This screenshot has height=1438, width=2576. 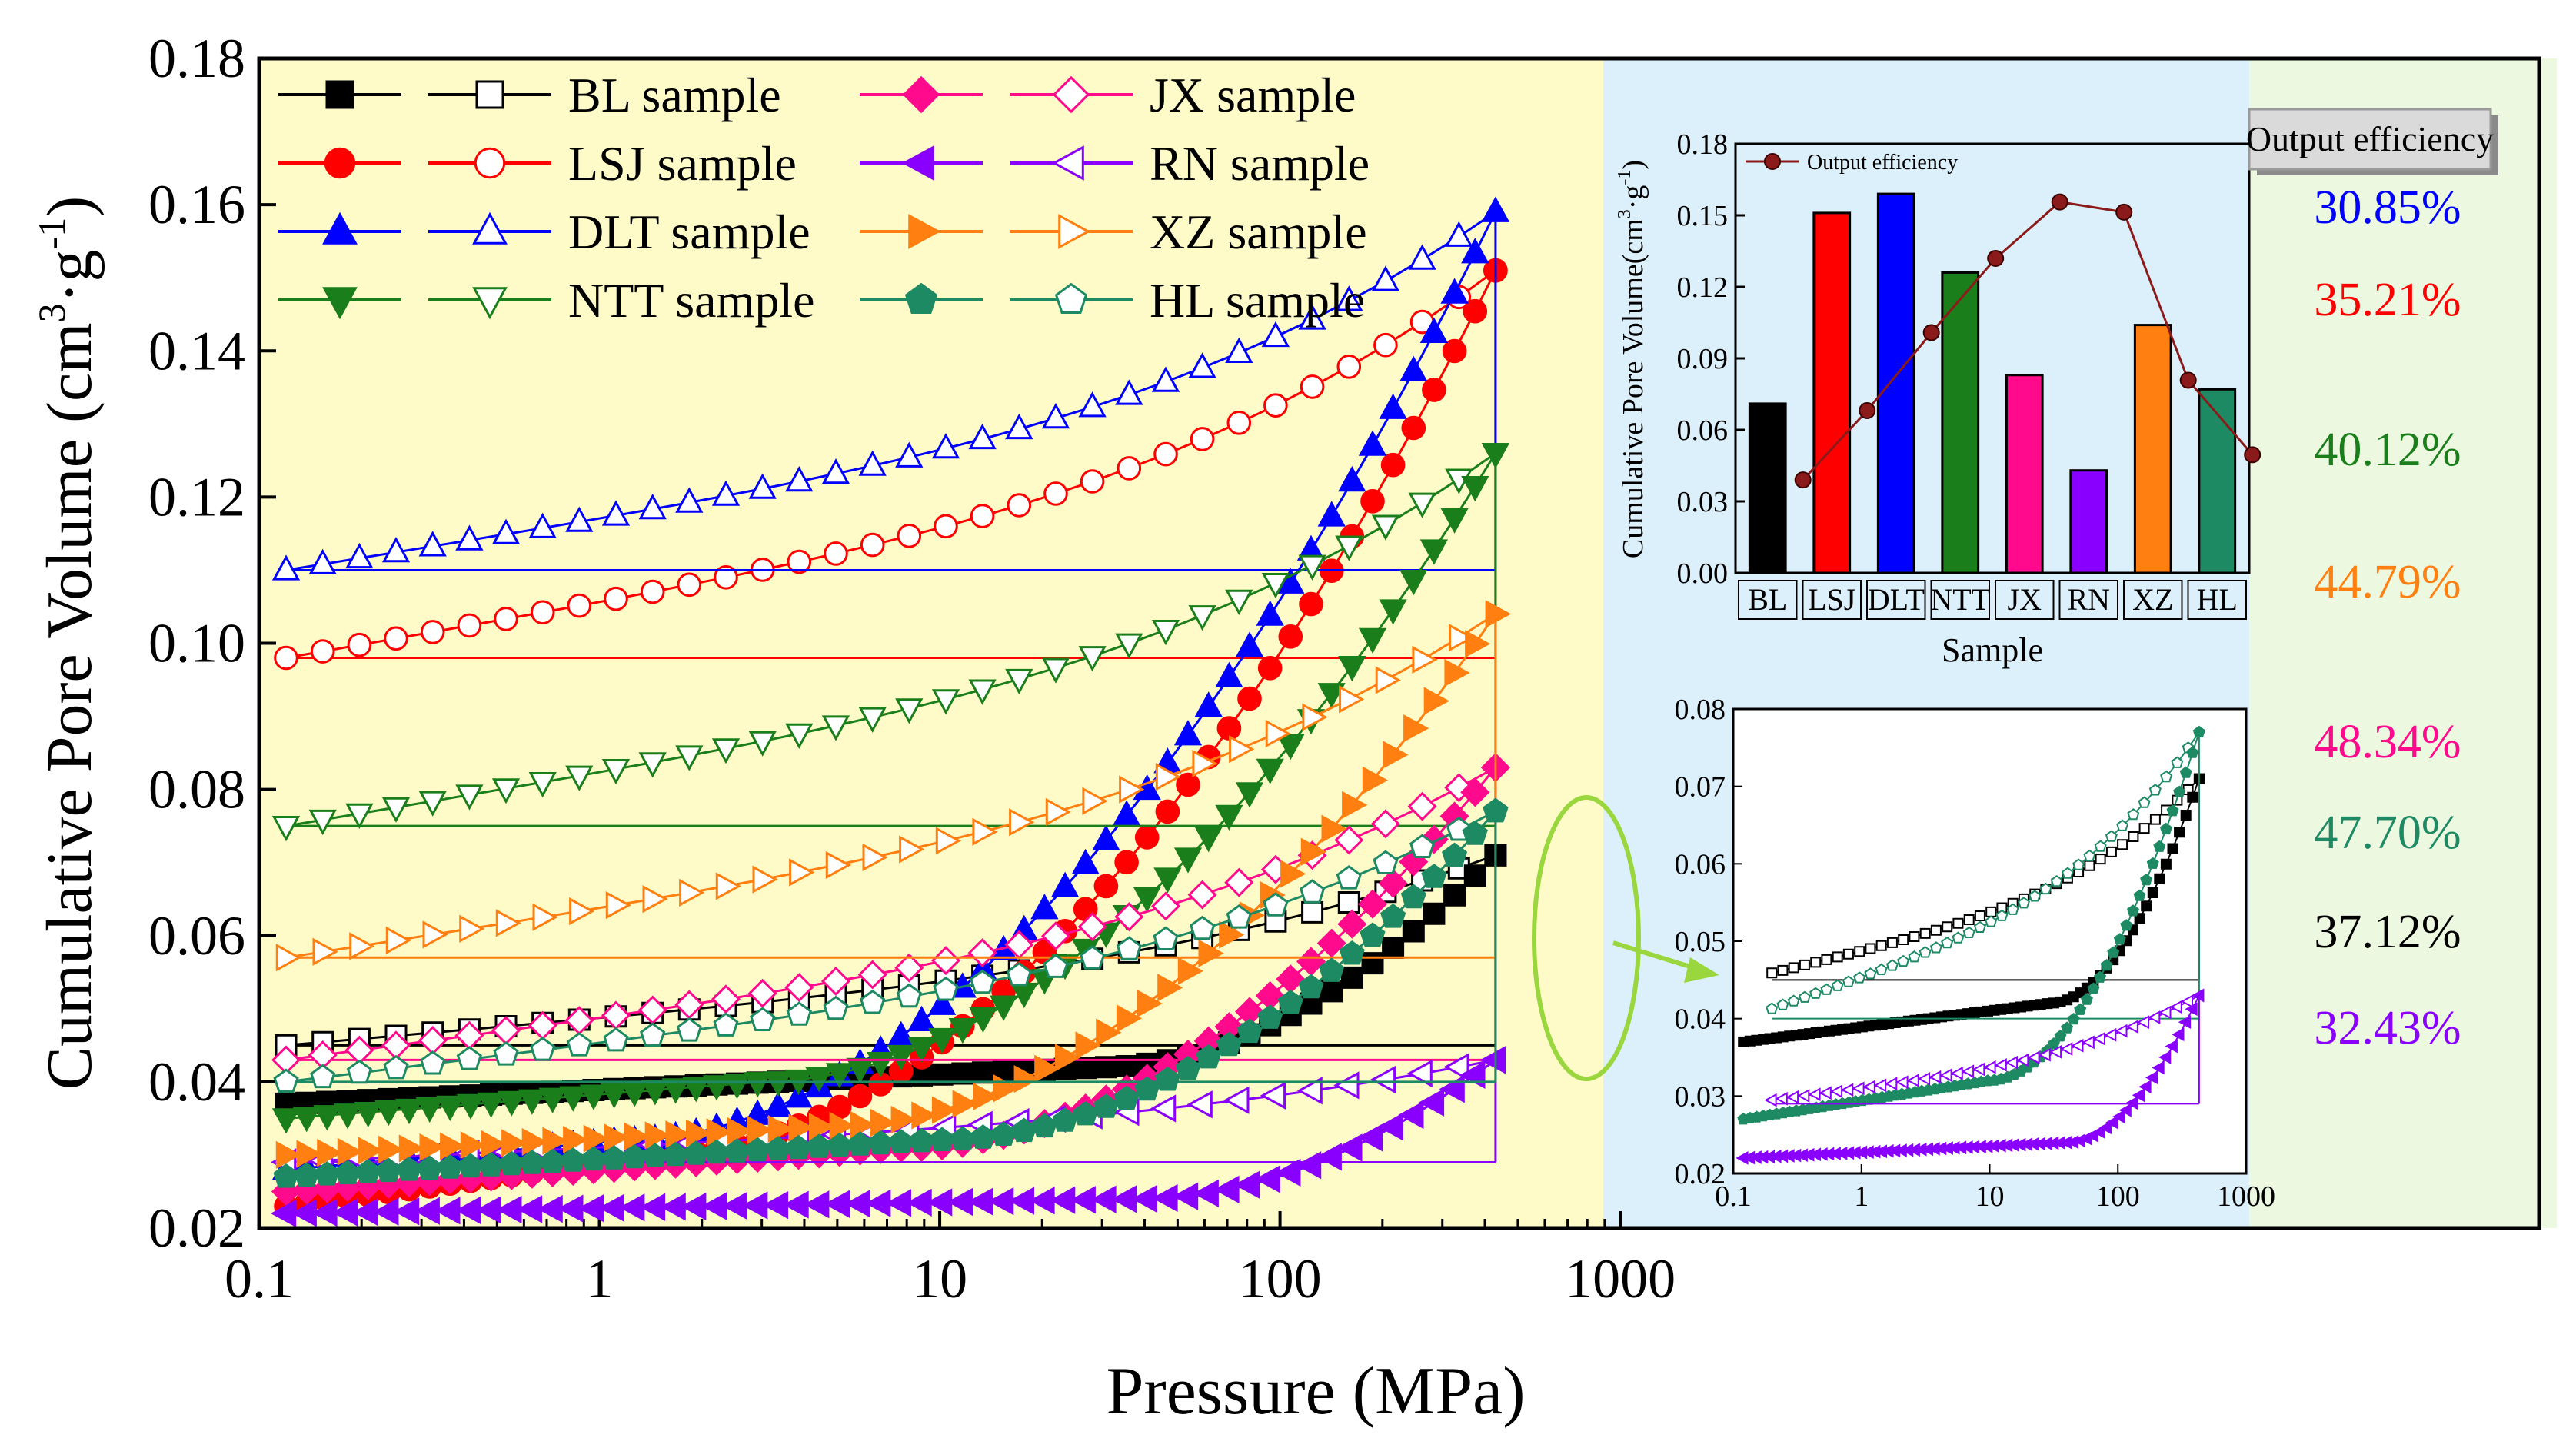 I want to click on efficiency-legend-label: Output efficiency, so click(x=1883, y=163).